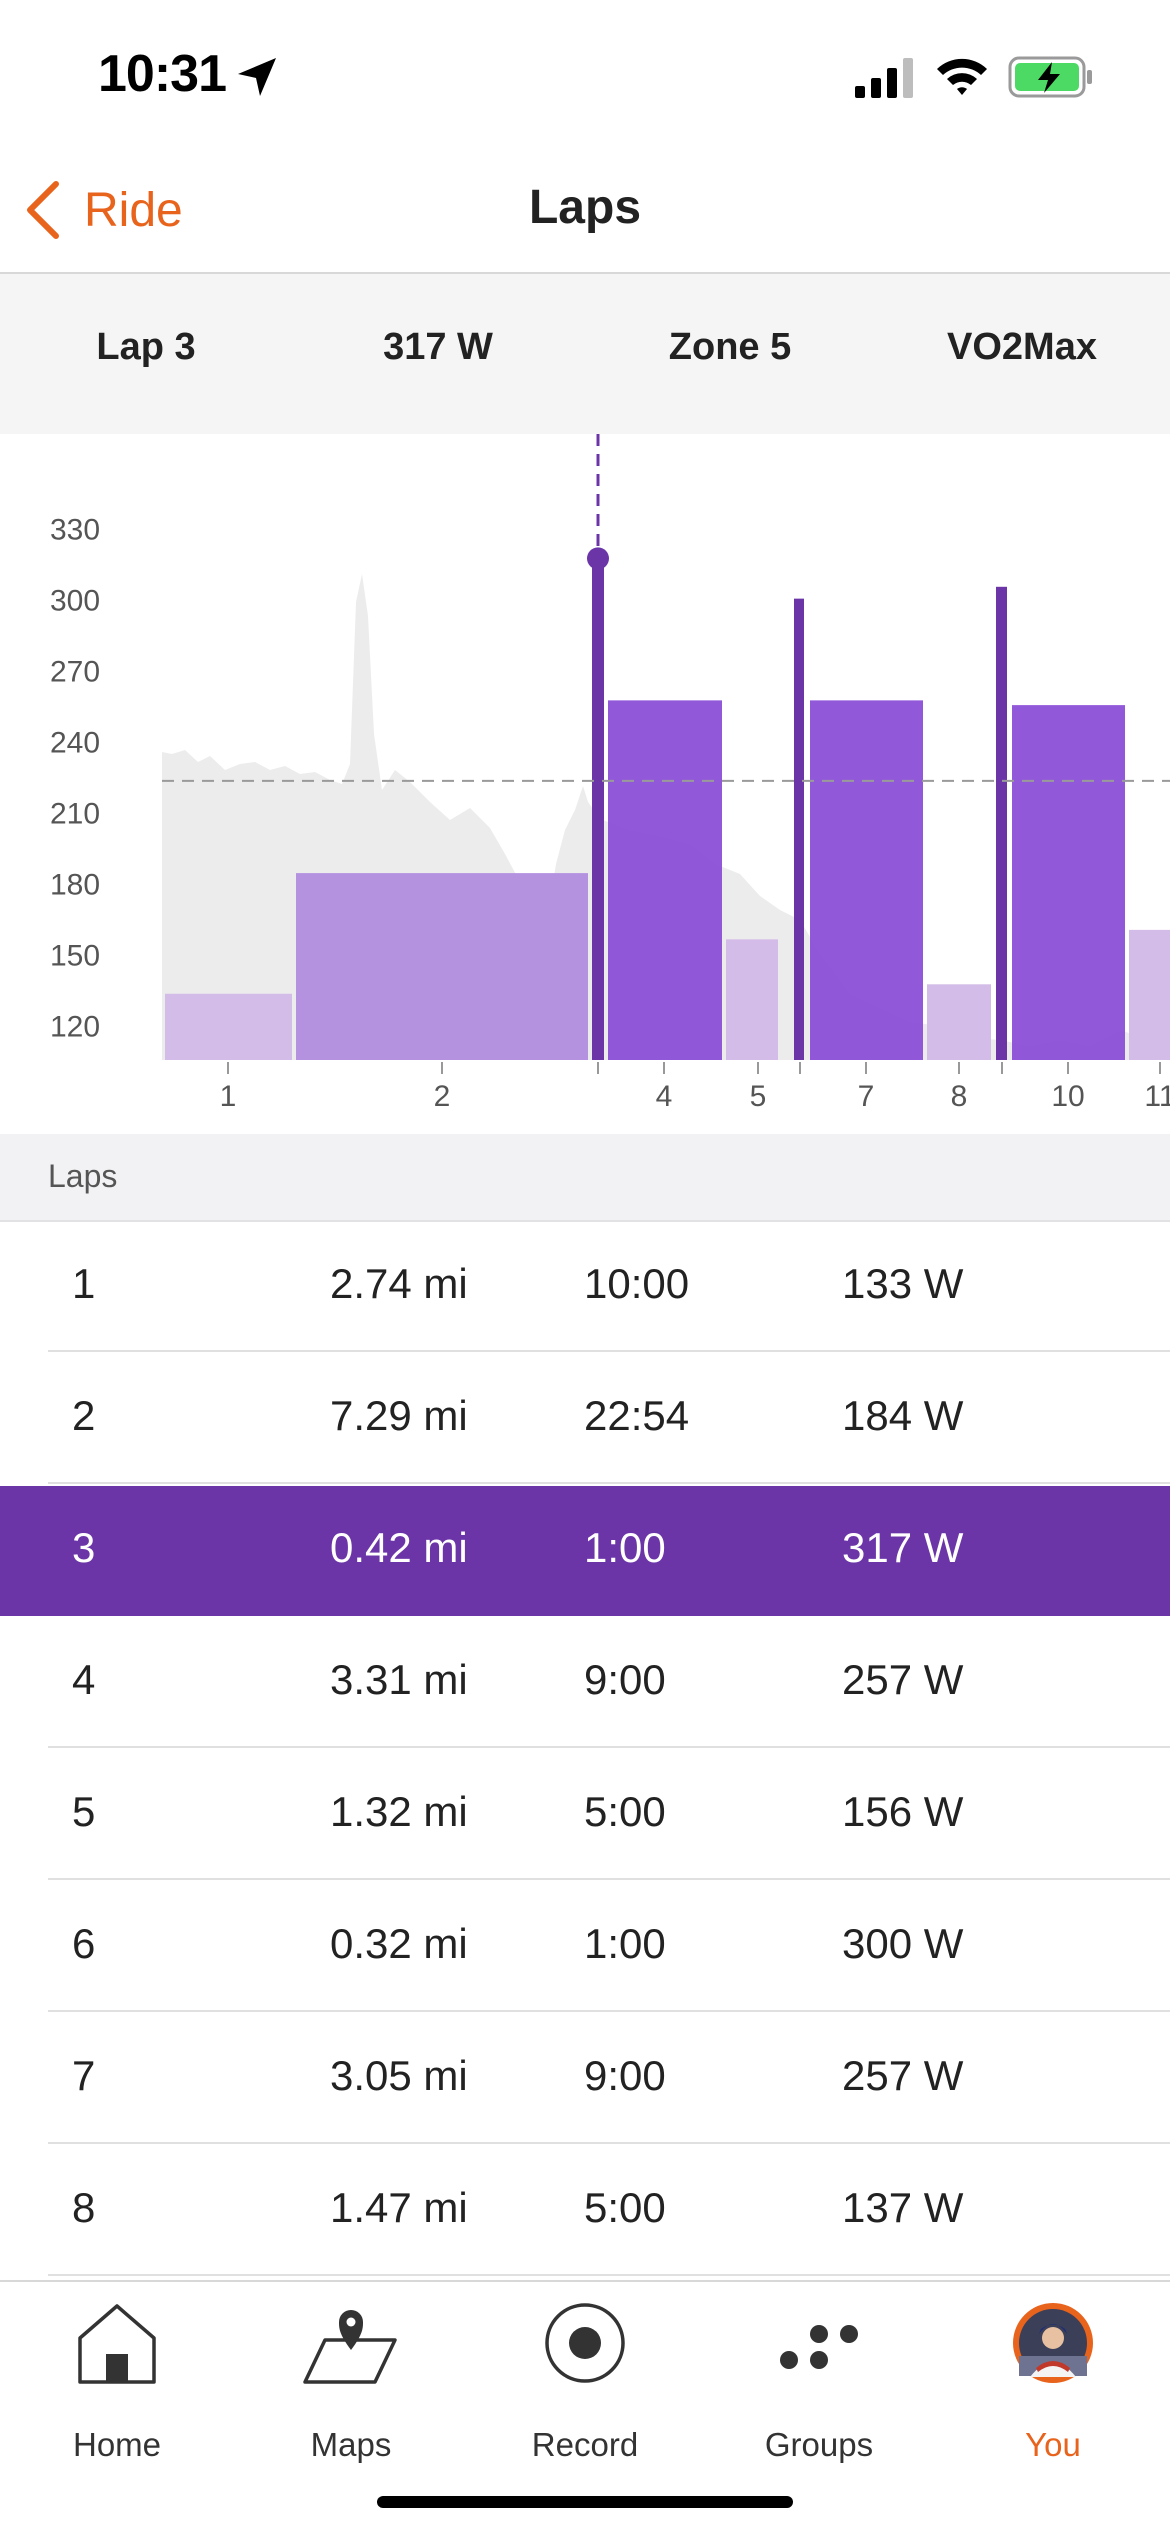  Describe the element at coordinates (1053, 2444) in the screenshot. I see `tab-you-label: You` at that location.